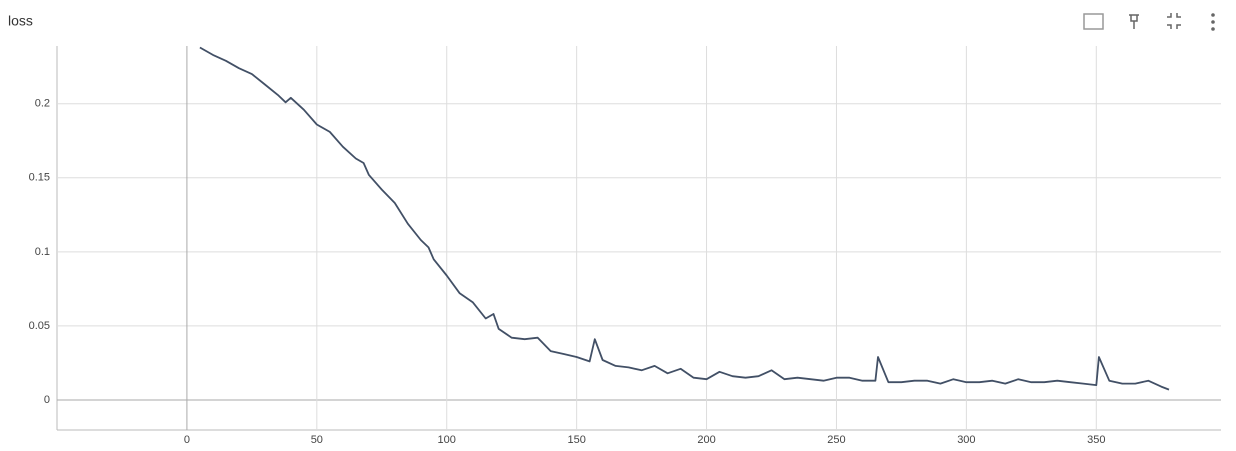  I want to click on more-button, so click(1213, 22).